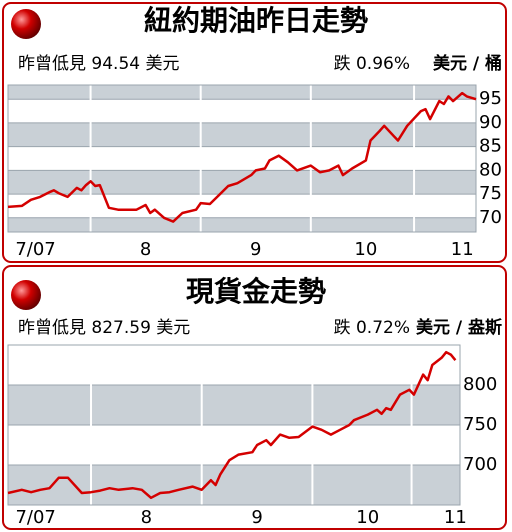  I want to click on change: 跌 0.72%, so click(372, 328).